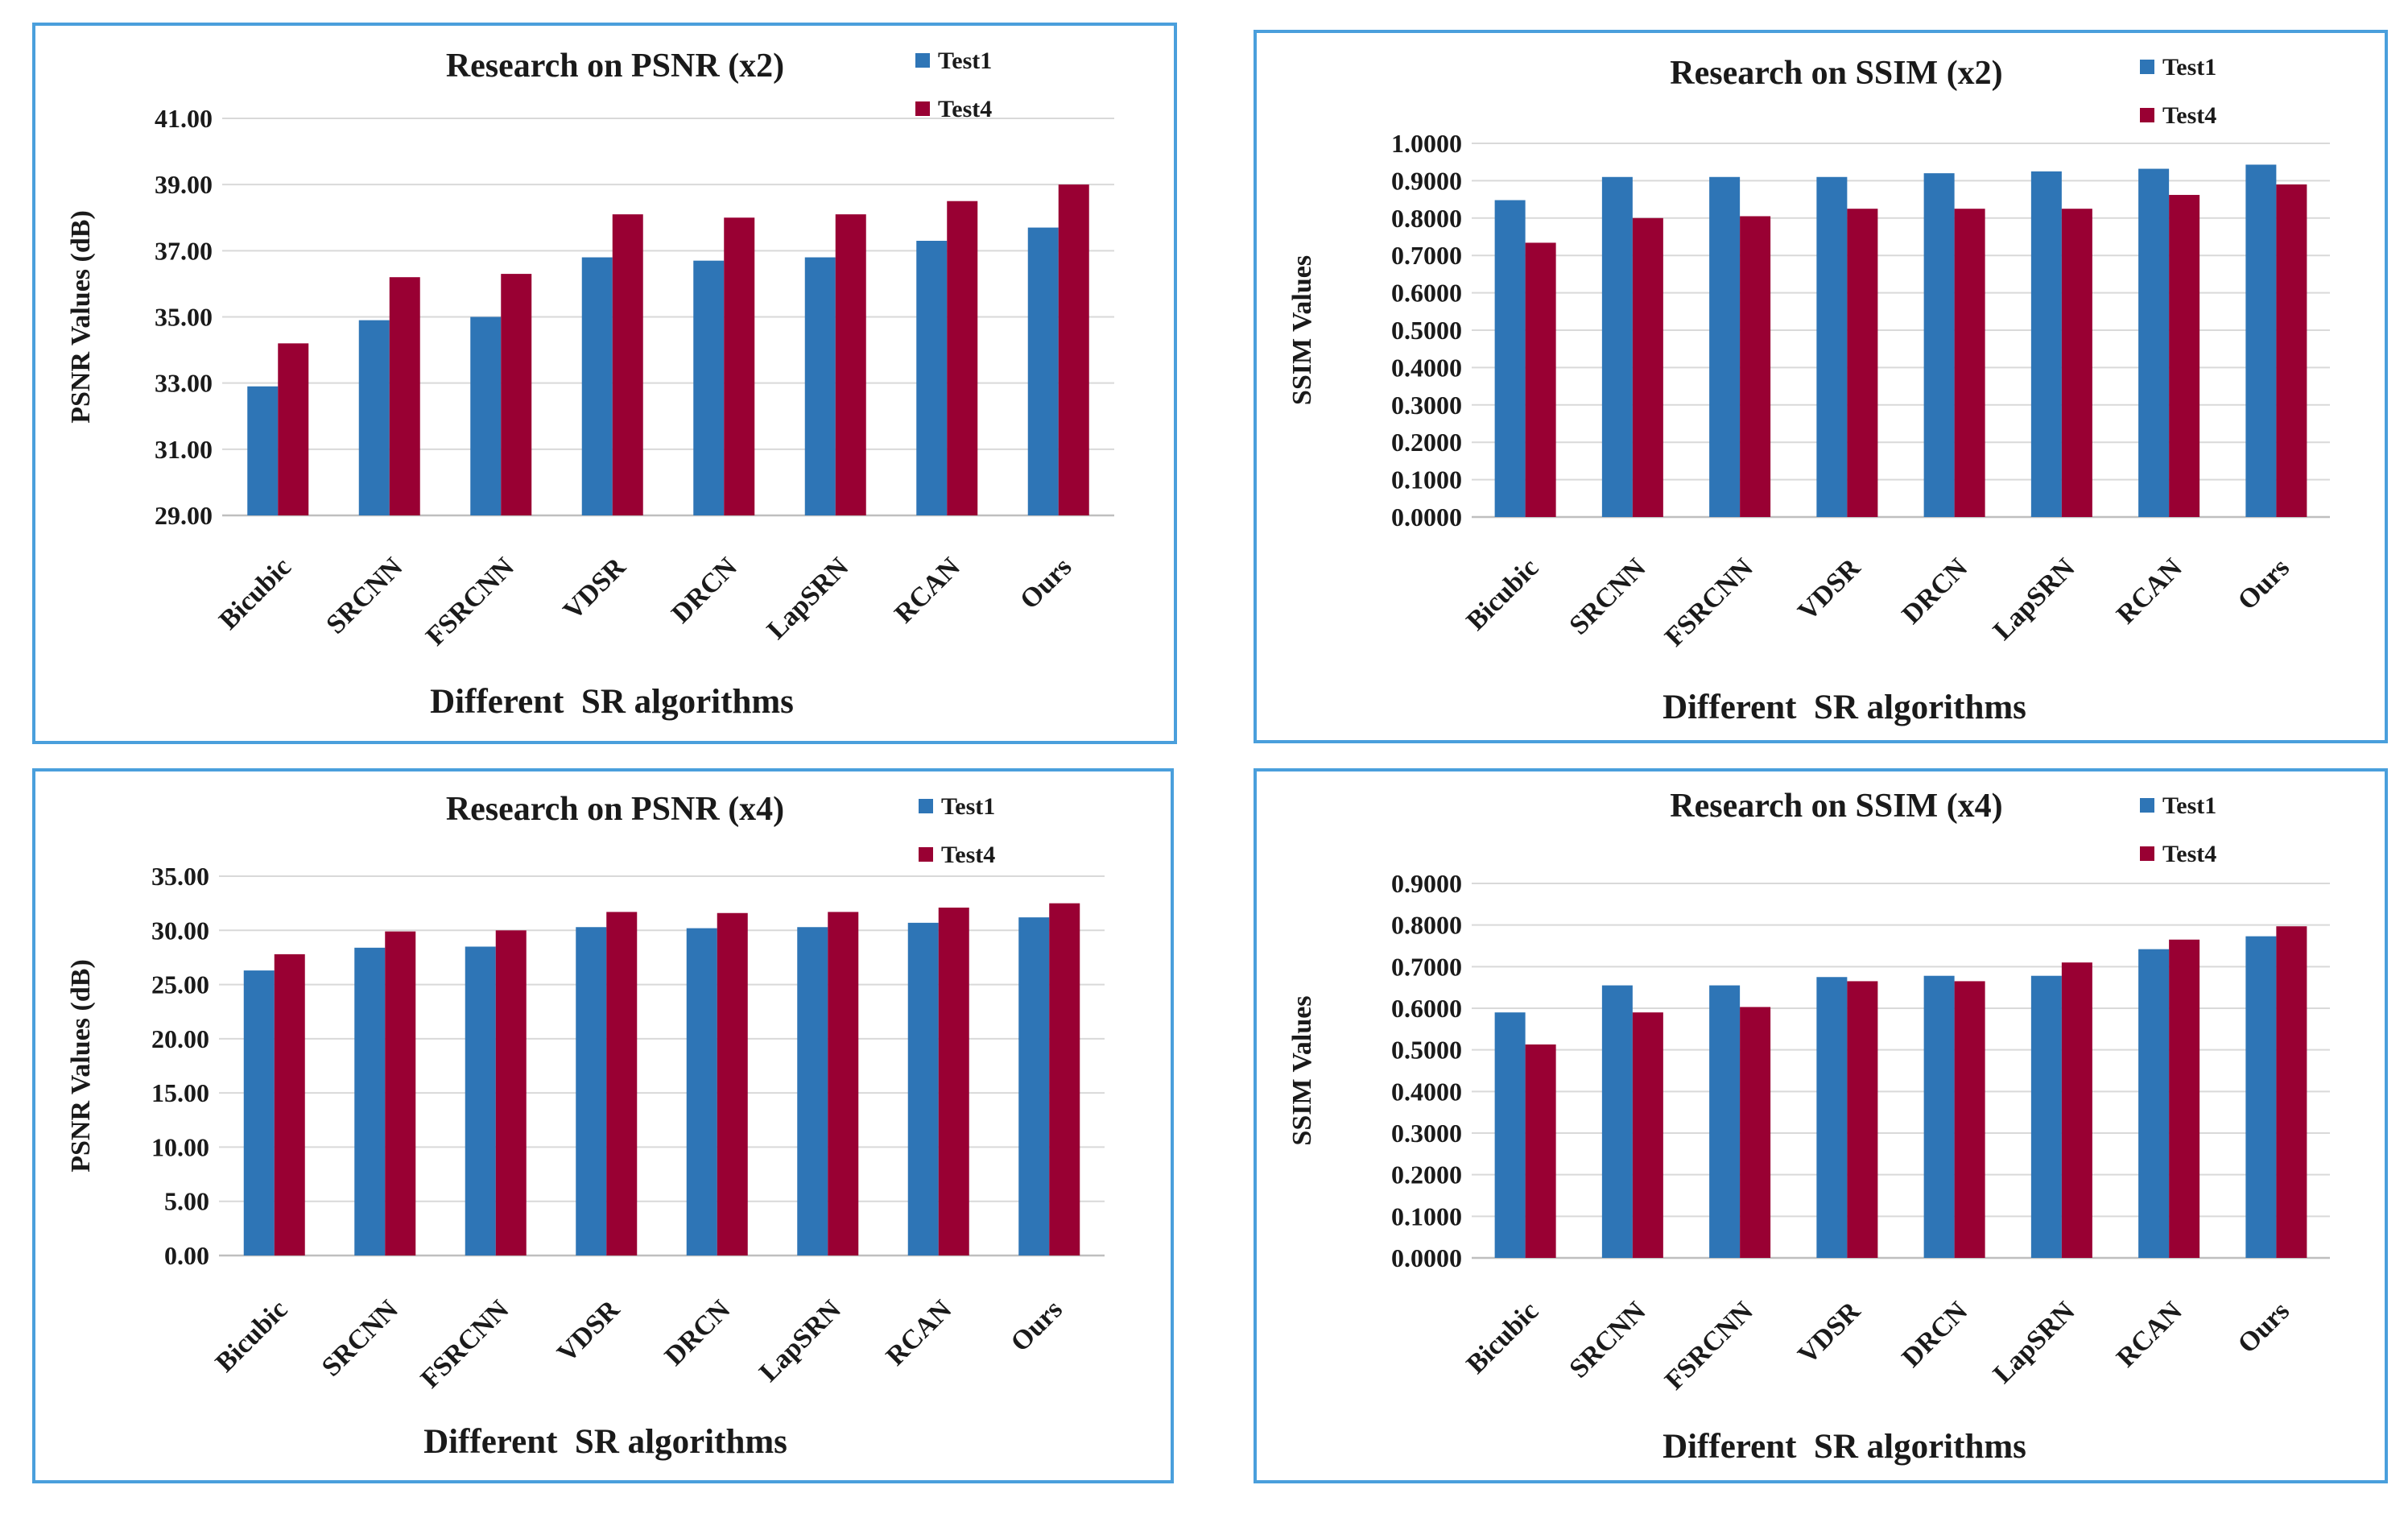 Image resolution: width=2408 pixels, height=1514 pixels. Describe the element at coordinates (184, 184) in the screenshot. I see `y-tick-label: 39.00` at that location.